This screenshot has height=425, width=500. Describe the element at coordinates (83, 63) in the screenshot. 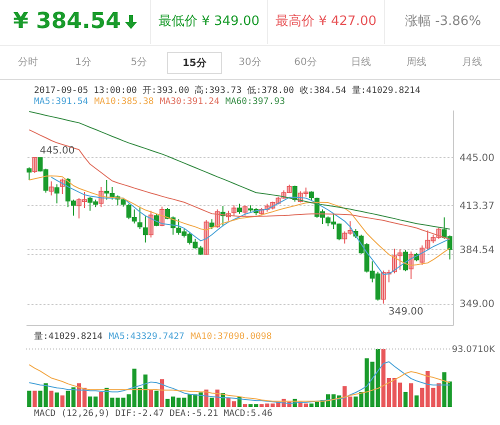

I see `text: 1分` at that location.